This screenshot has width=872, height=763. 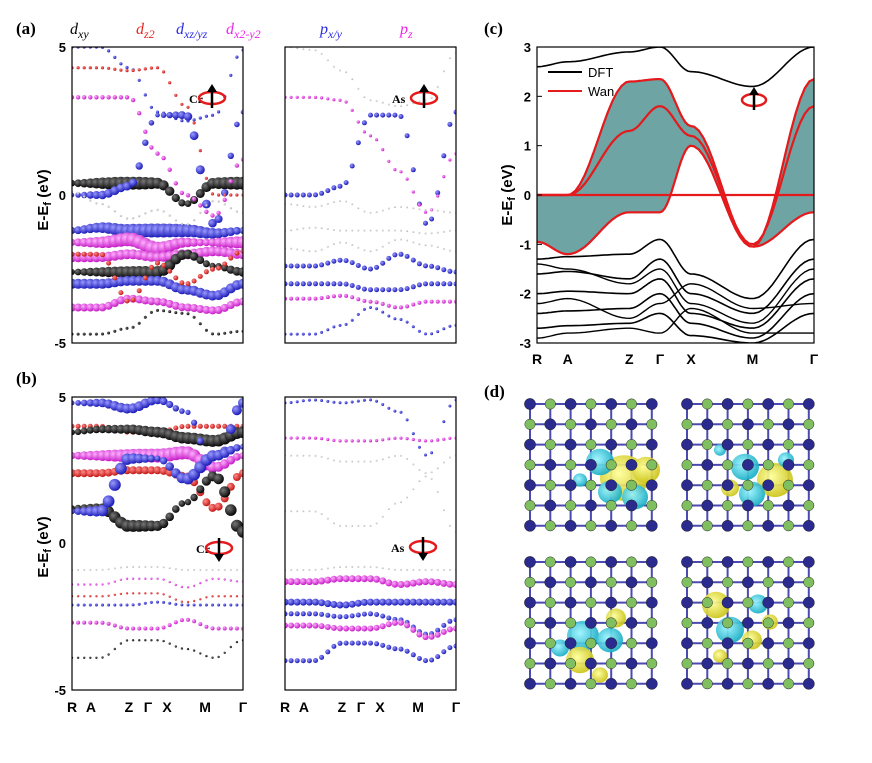 What do you see at coordinates (380, 707) in the screenshot?
I see `k-label-1-4: X` at bounding box center [380, 707].